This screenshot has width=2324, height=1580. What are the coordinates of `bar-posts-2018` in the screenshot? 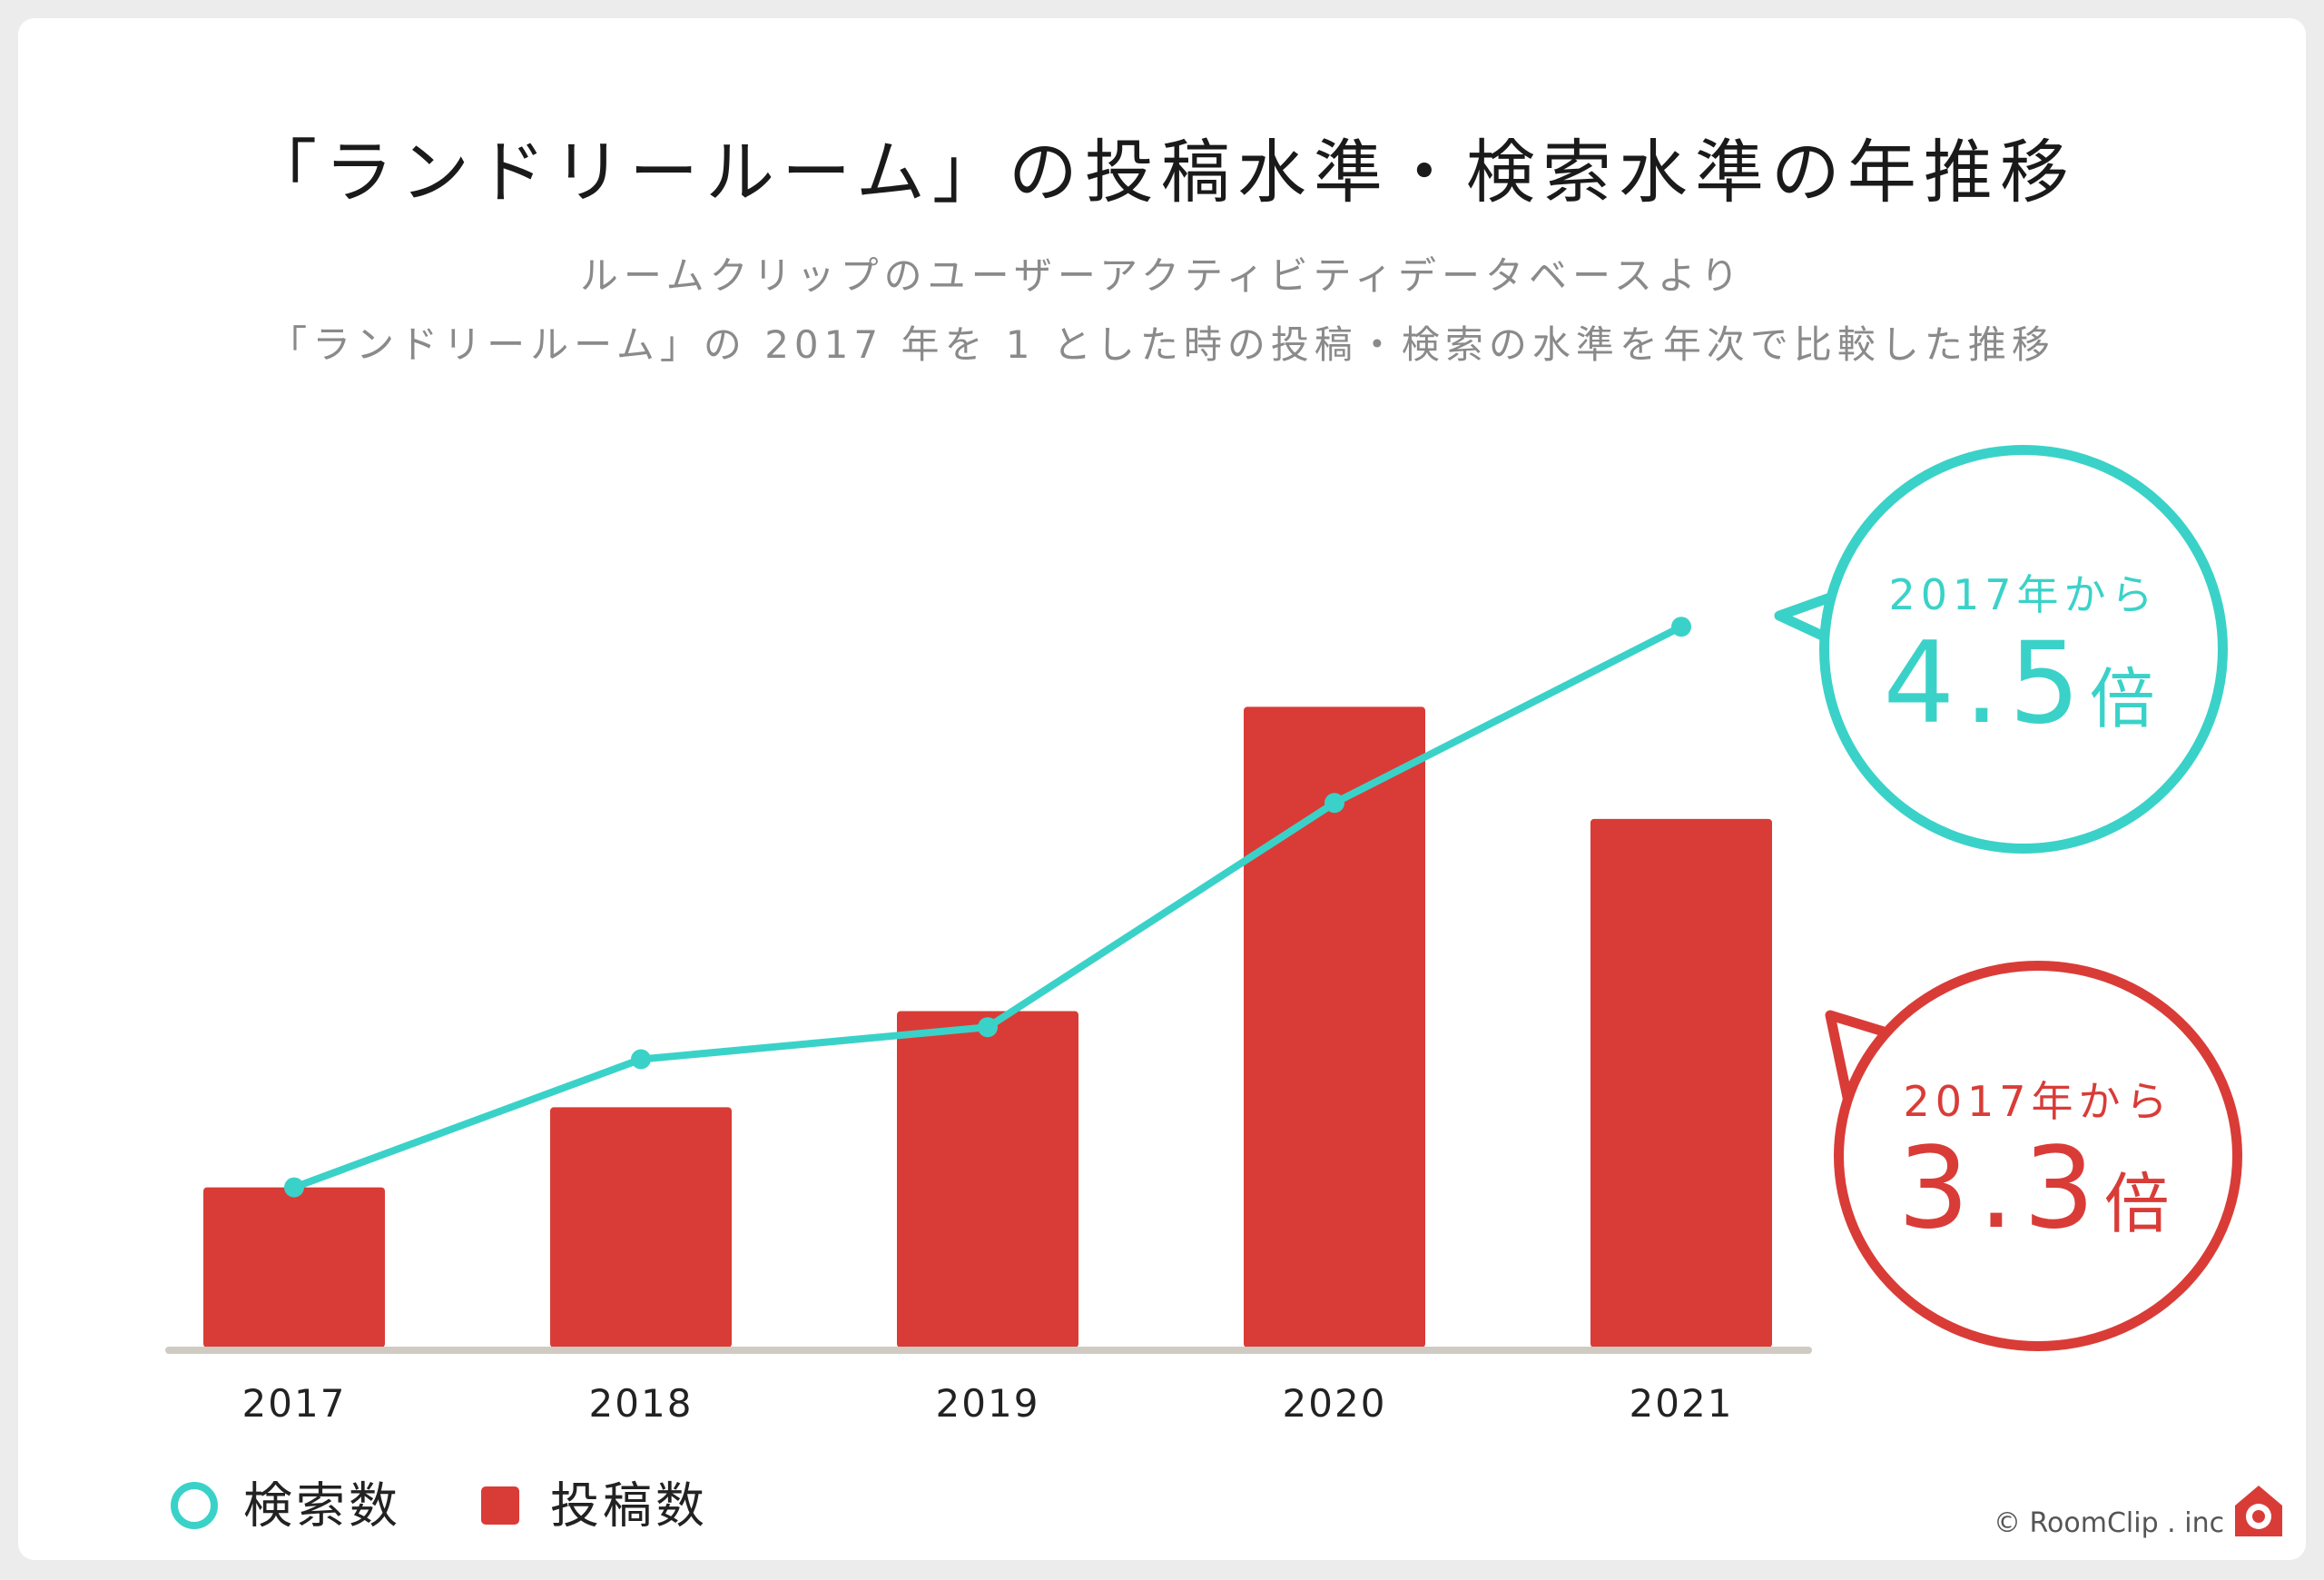 It's located at (641, 1228).